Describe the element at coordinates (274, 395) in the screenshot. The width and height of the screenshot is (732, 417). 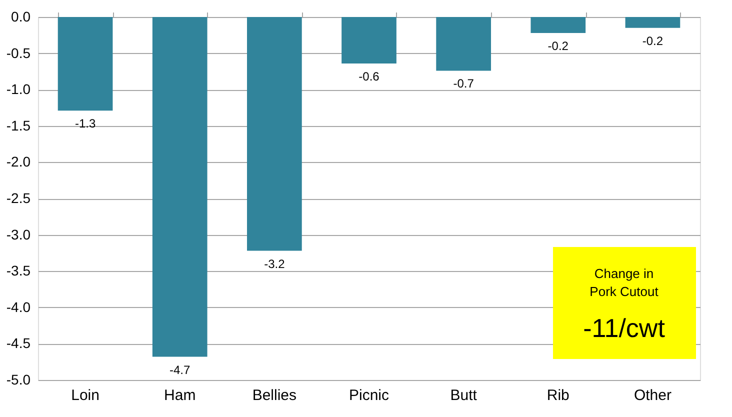
I see `x-tick-label: Bellies` at that location.